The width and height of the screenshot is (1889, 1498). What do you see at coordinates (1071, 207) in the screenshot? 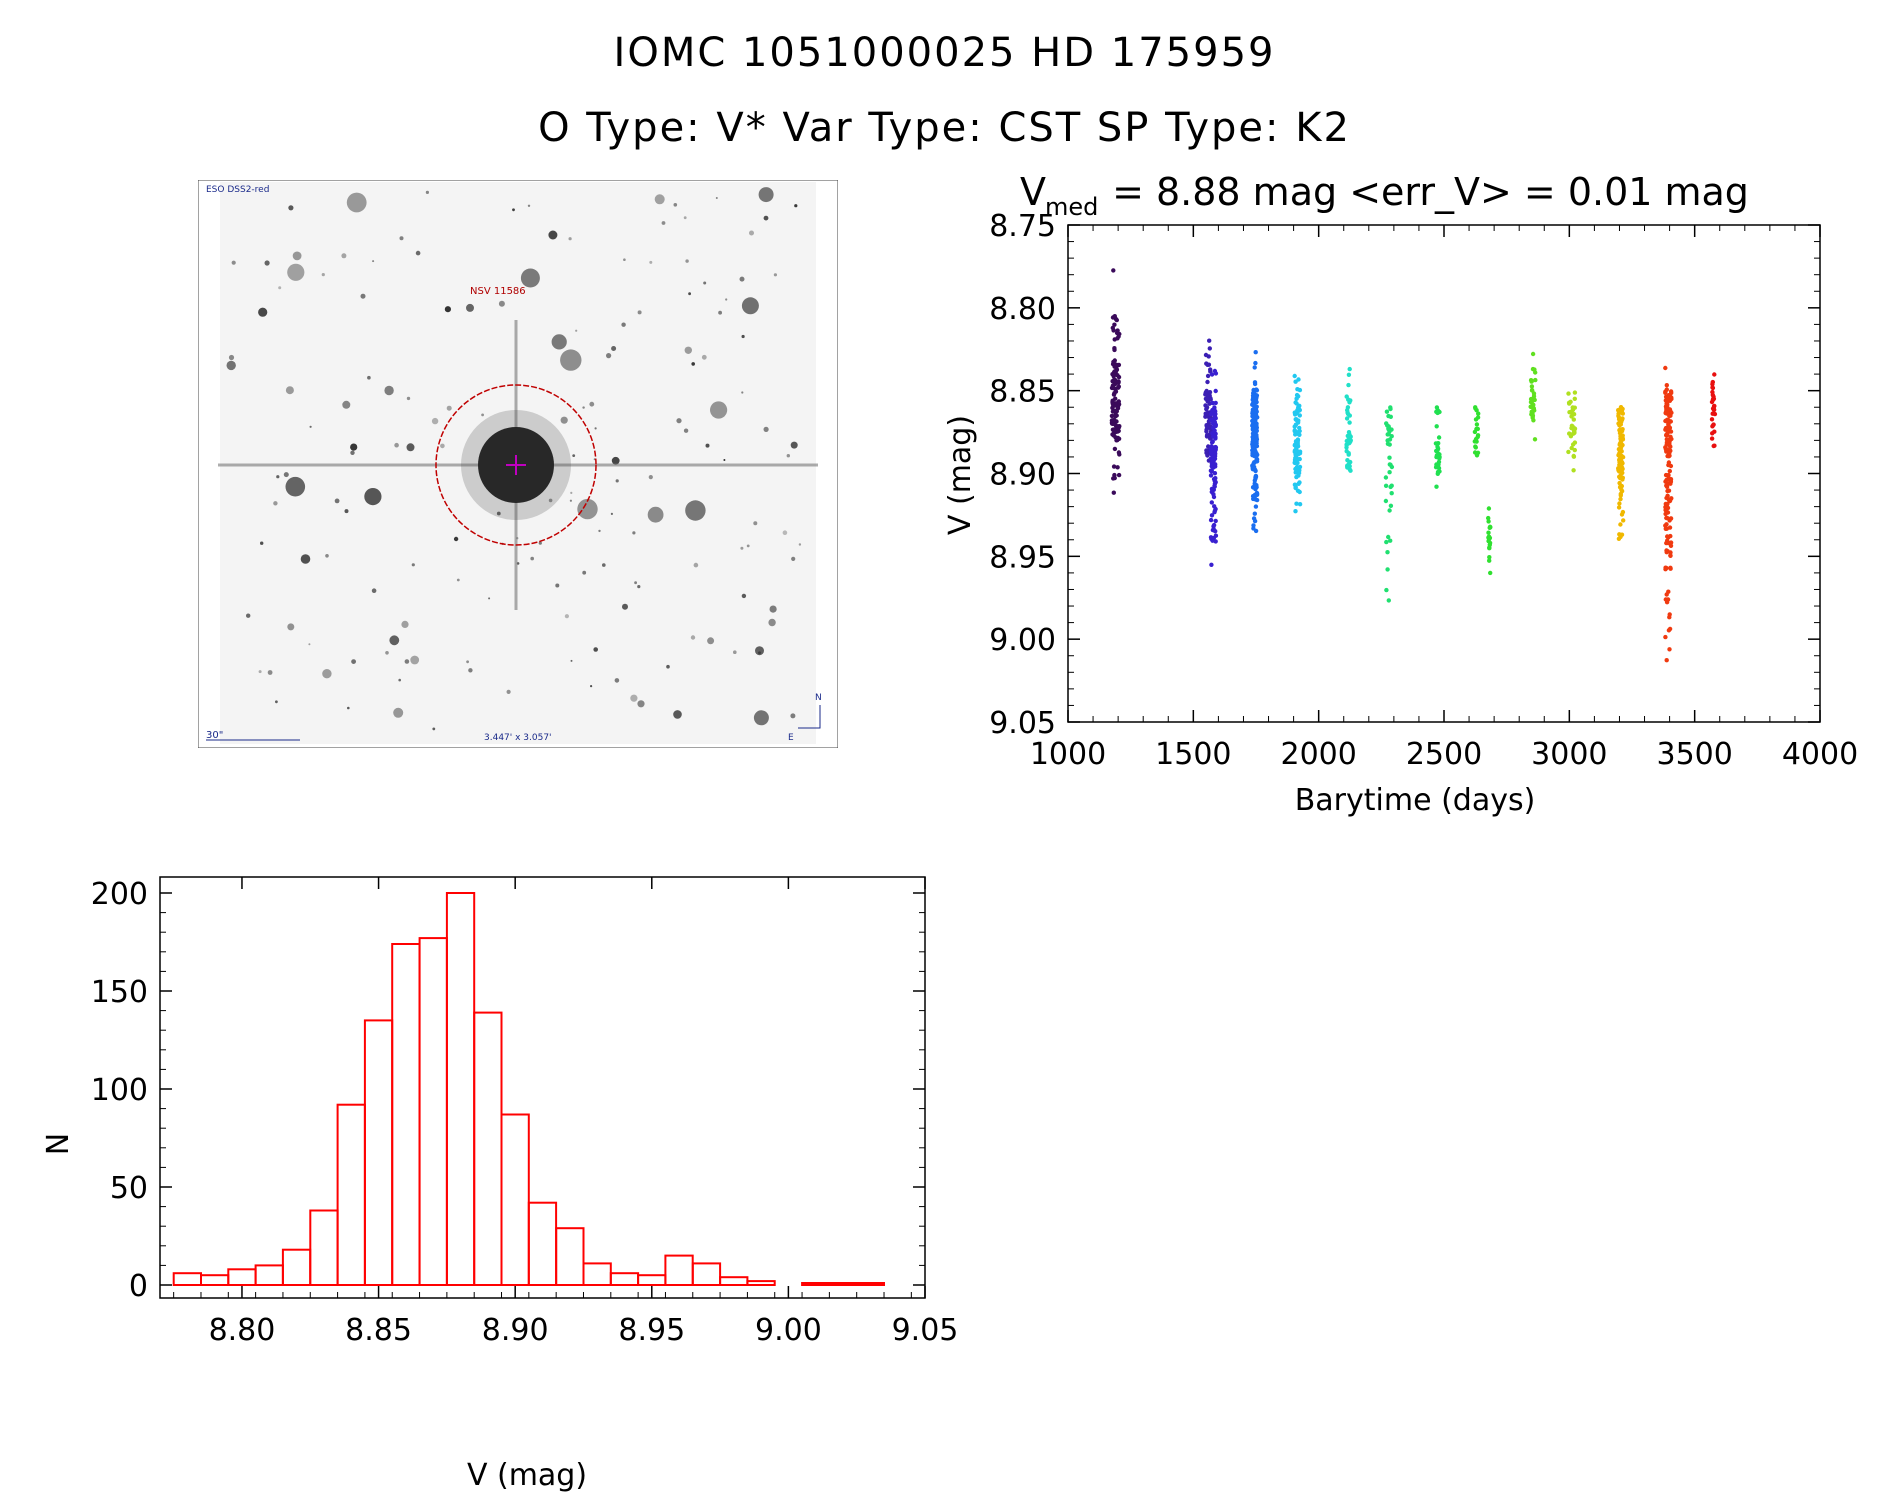
I see `lc-title-sub: med` at bounding box center [1071, 207].